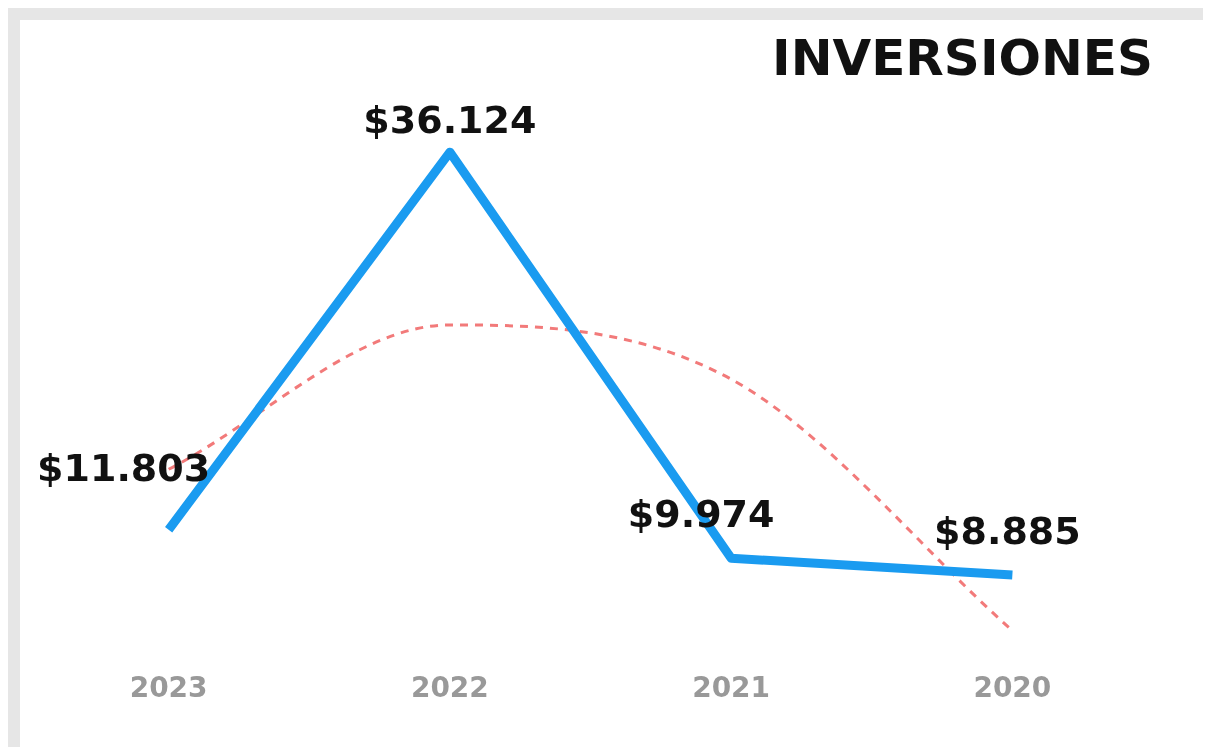 Image resolution: width=1211 pixels, height=755 pixels. Describe the element at coordinates (962, 57) in the screenshot. I see `chart-title: INVERSIONES` at that location.